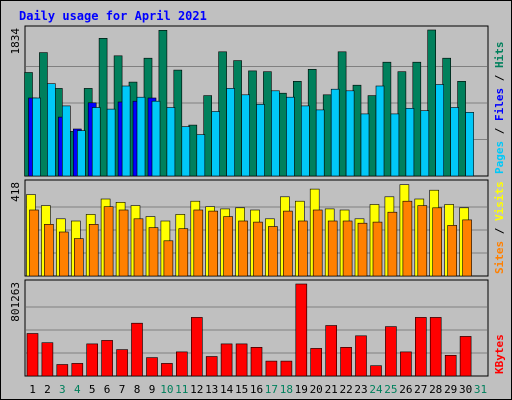 The width and height of the screenshot is (512, 400). I want to click on x-tick-label: 25, so click(390, 389).